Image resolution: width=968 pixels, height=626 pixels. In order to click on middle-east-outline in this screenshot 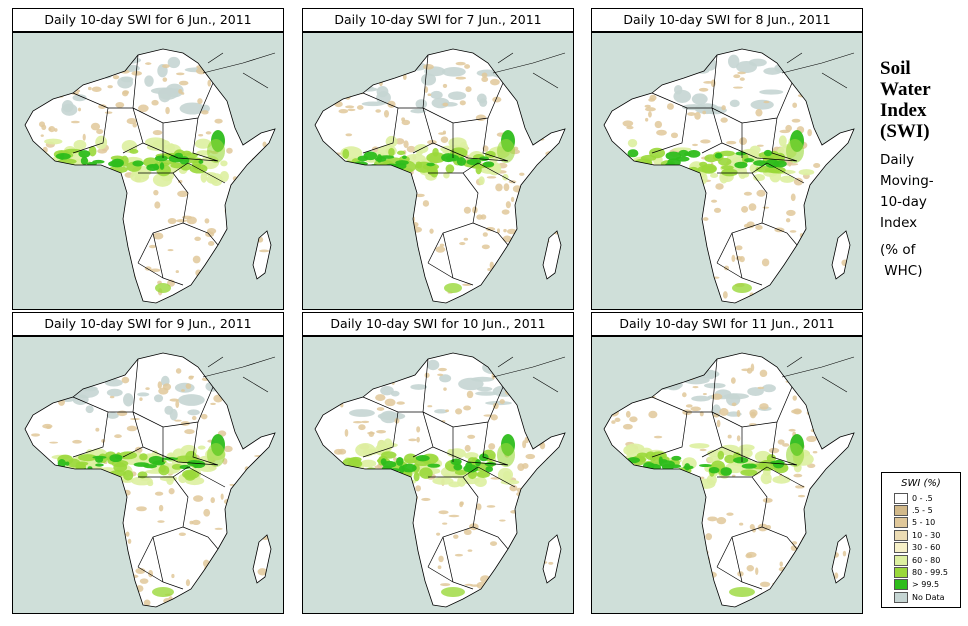, I will do `click(529, 374)`.